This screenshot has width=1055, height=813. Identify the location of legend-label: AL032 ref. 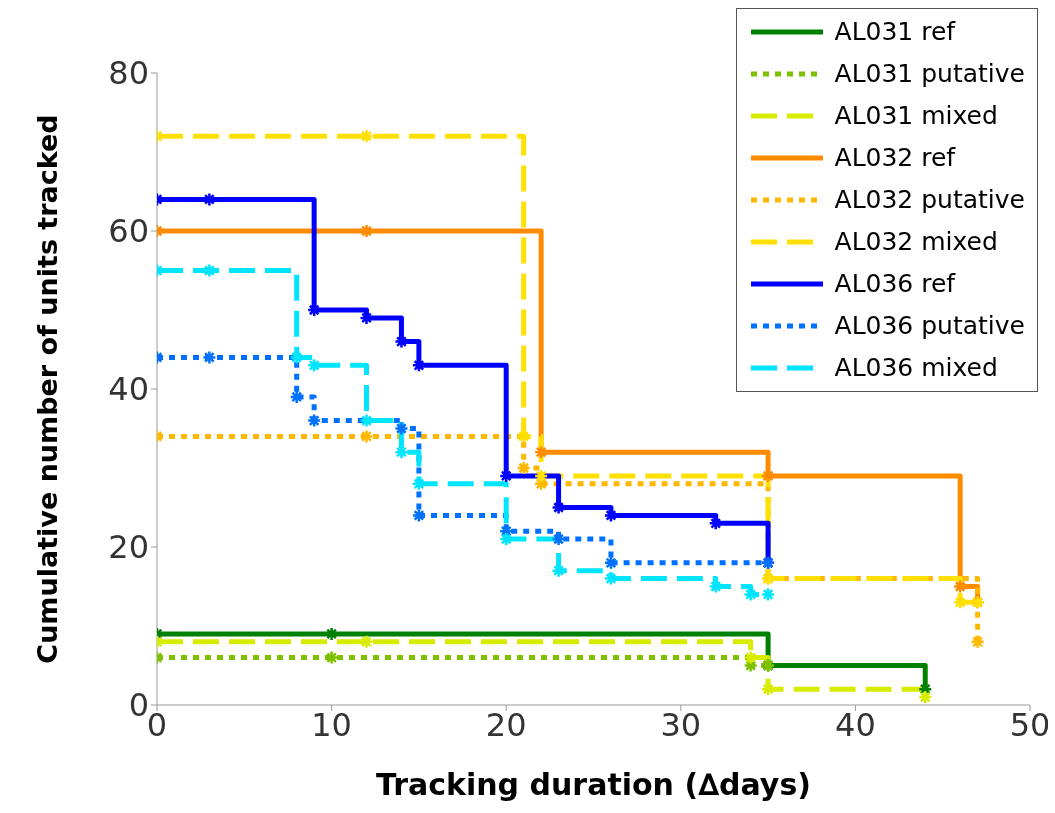
(895, 158).